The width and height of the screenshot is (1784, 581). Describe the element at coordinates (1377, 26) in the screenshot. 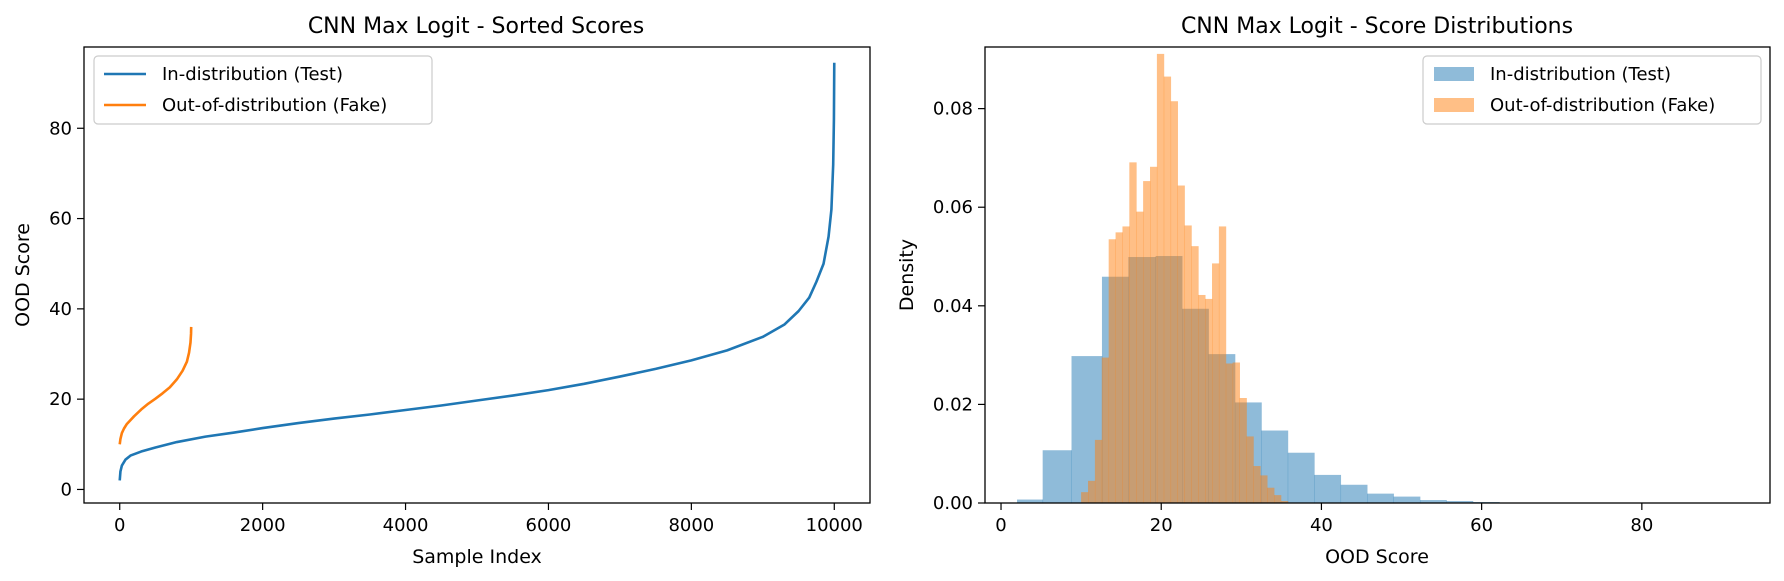

I see `chart-title: CNN Max Logit - Score Distributions` at that location.